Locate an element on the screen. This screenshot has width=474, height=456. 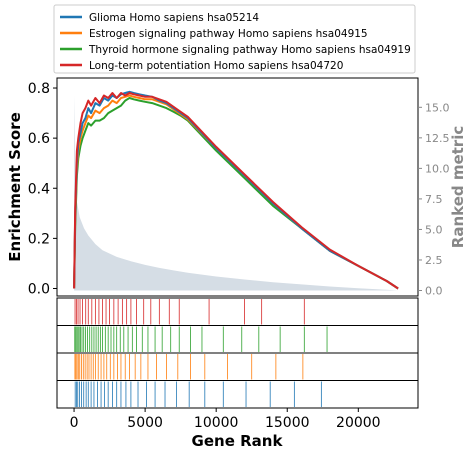
y-axis-label: Enrichment Score is located at coordinates (15, 186).